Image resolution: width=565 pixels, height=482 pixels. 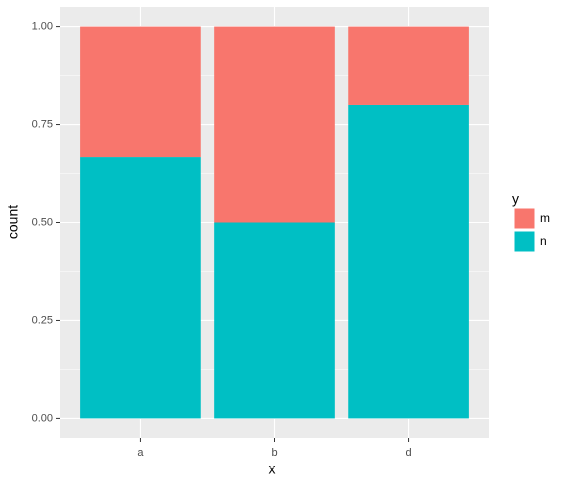 What do you see at coordinates (42, 124) in the screenshot?
I see `y-tick-label: 0.75` at bounding box center [42, 124].